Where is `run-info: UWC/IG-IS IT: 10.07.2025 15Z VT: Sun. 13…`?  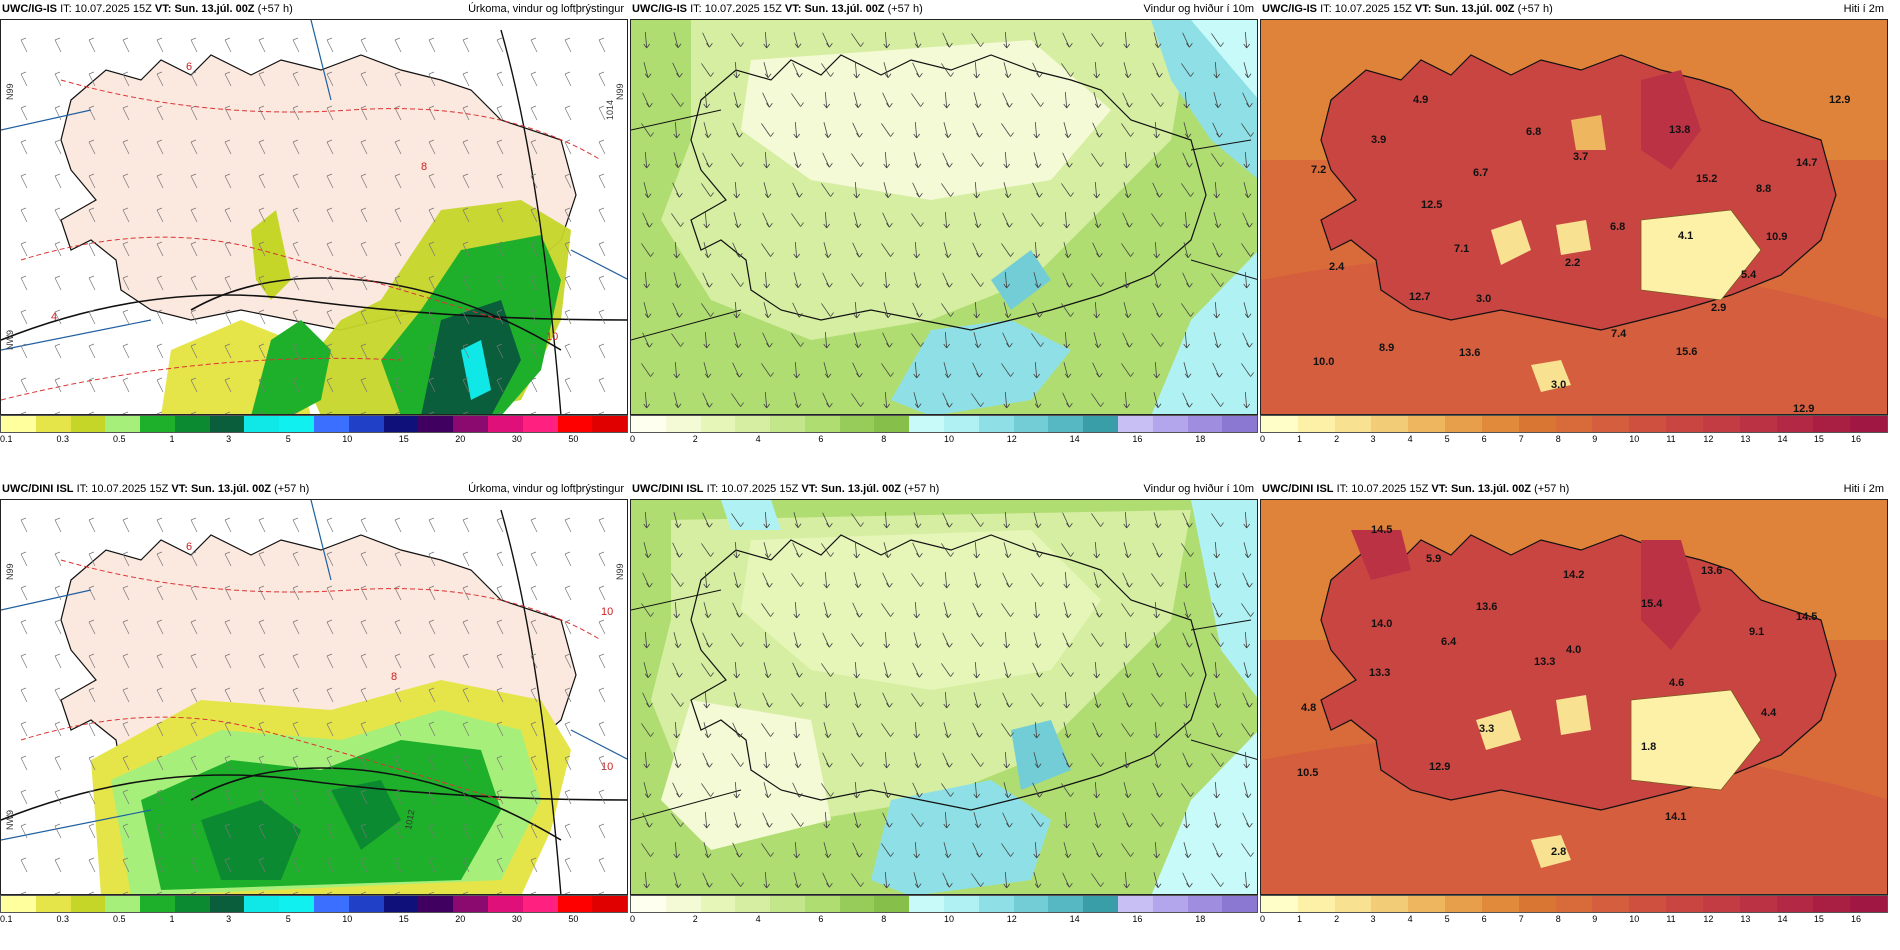
run-info: UWC/IG-IS IT: 10.07.2025 15Z VT: Sun. 13… is located at coordinates (147, 9).